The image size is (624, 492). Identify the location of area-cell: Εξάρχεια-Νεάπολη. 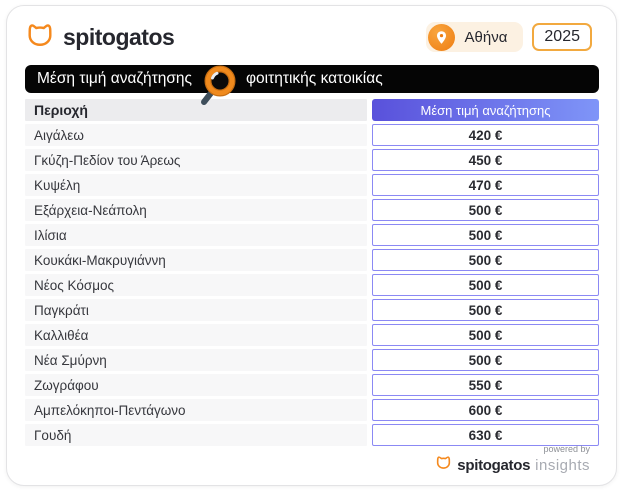
(196, 210).